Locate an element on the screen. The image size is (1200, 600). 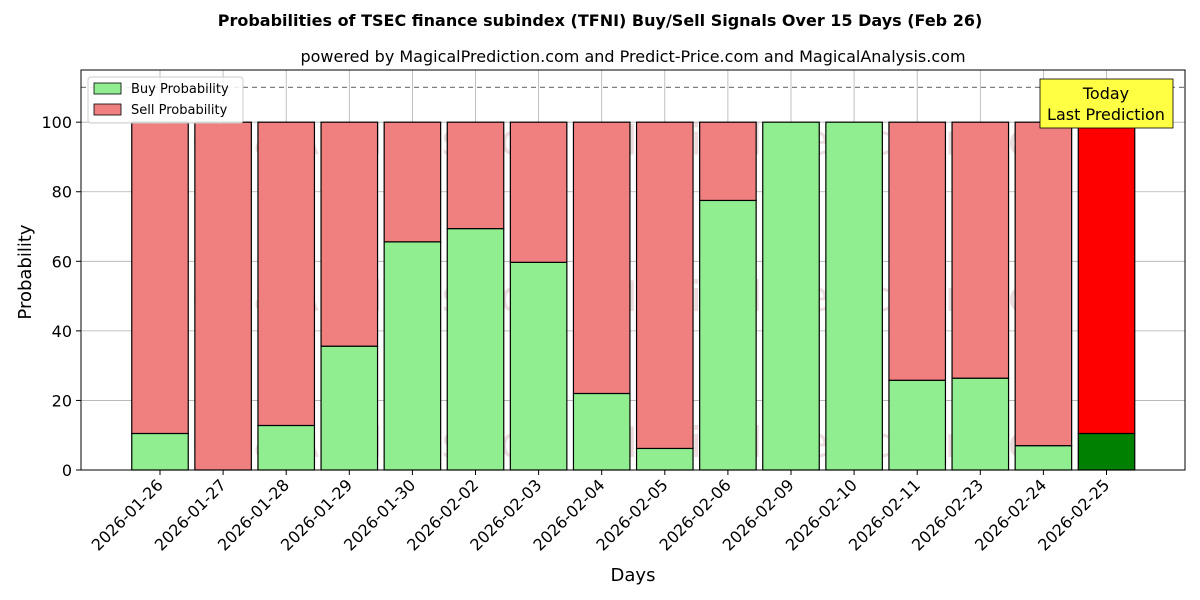
y-tick-label: 20 is located at coordinates (62, 400).